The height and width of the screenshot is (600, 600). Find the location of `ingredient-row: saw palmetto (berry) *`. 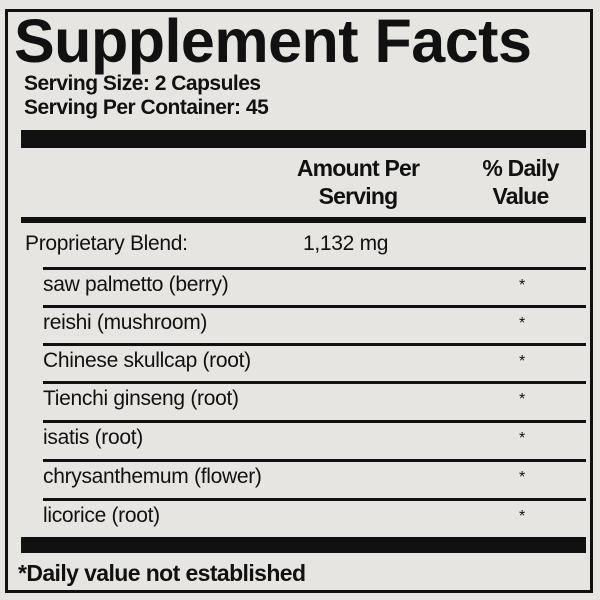

ingredient-row: saw palmetto (berry) * is located at coordinates (314, 285).